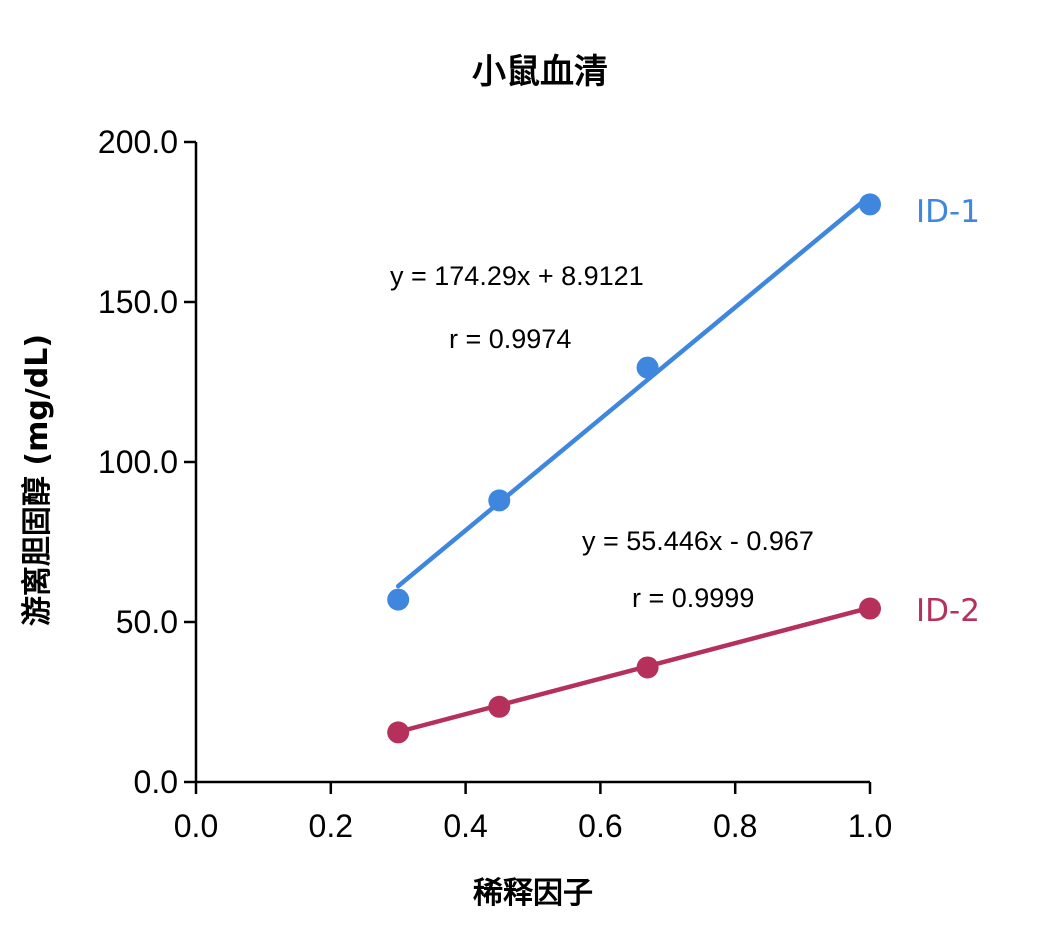 This screenshot has width=1040, height=929. I want to click on id2-series-label: ID-2, so click(948, 611).